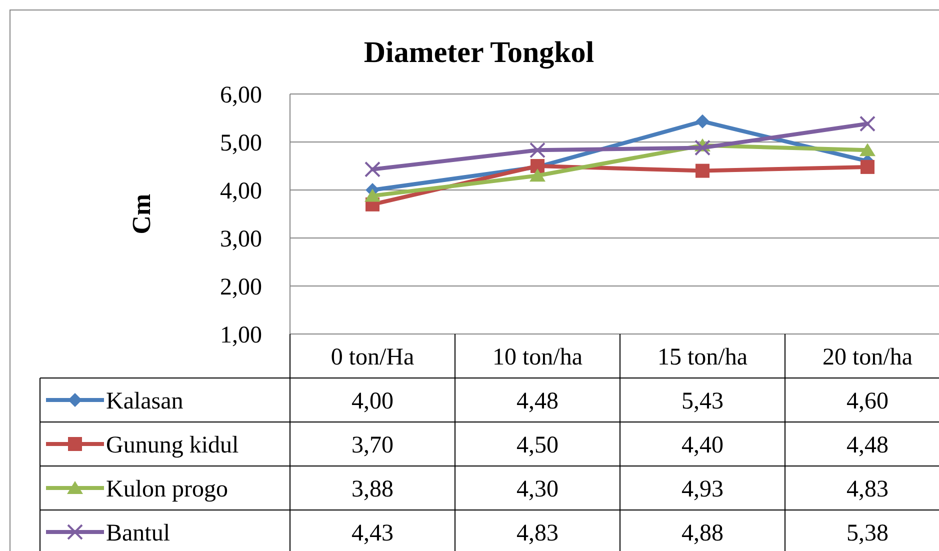  I want to click on data-label: 5,38, so click(867, 533).